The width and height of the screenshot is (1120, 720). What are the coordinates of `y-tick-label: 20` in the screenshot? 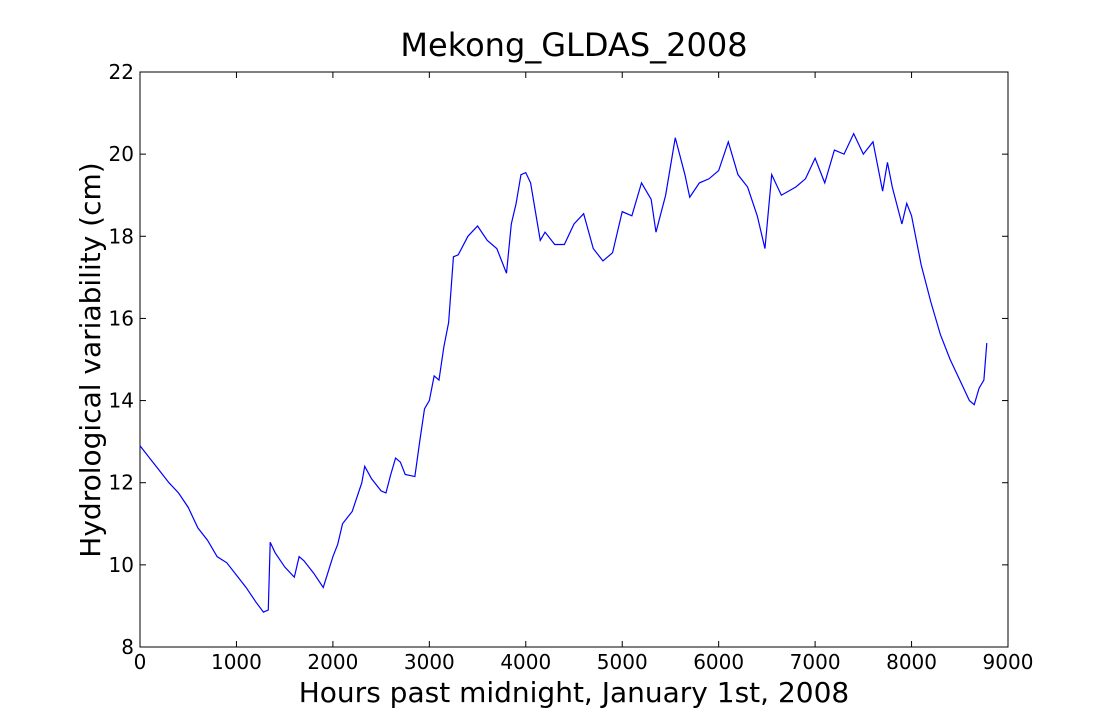 It's located at (121, 154).